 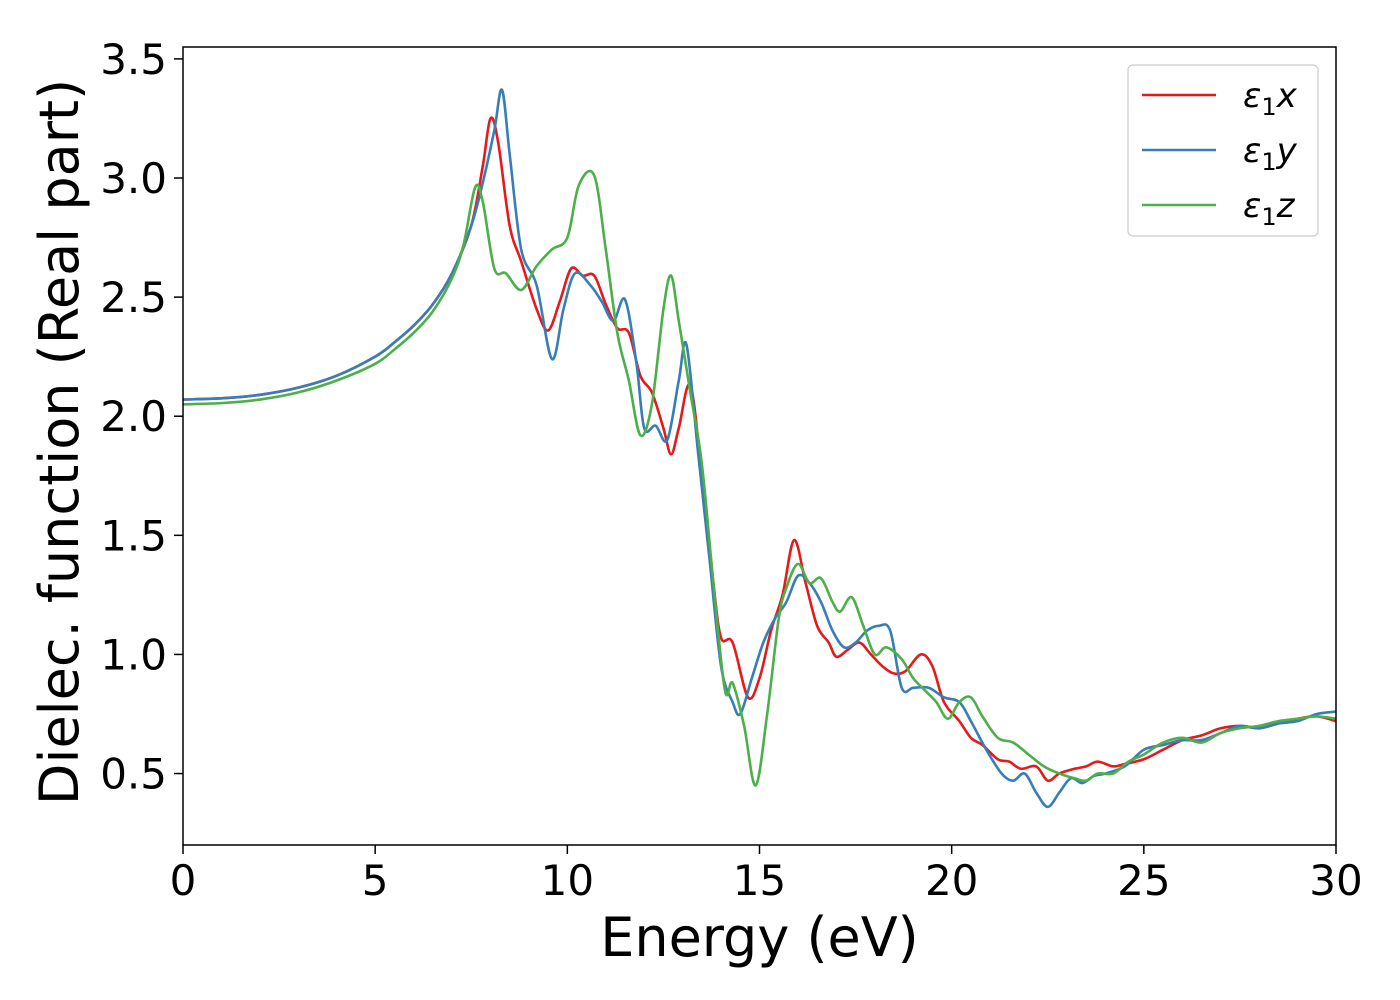 I want to click on y-axis-title: Dielec. function (Real part), so click(x=59, y=442).